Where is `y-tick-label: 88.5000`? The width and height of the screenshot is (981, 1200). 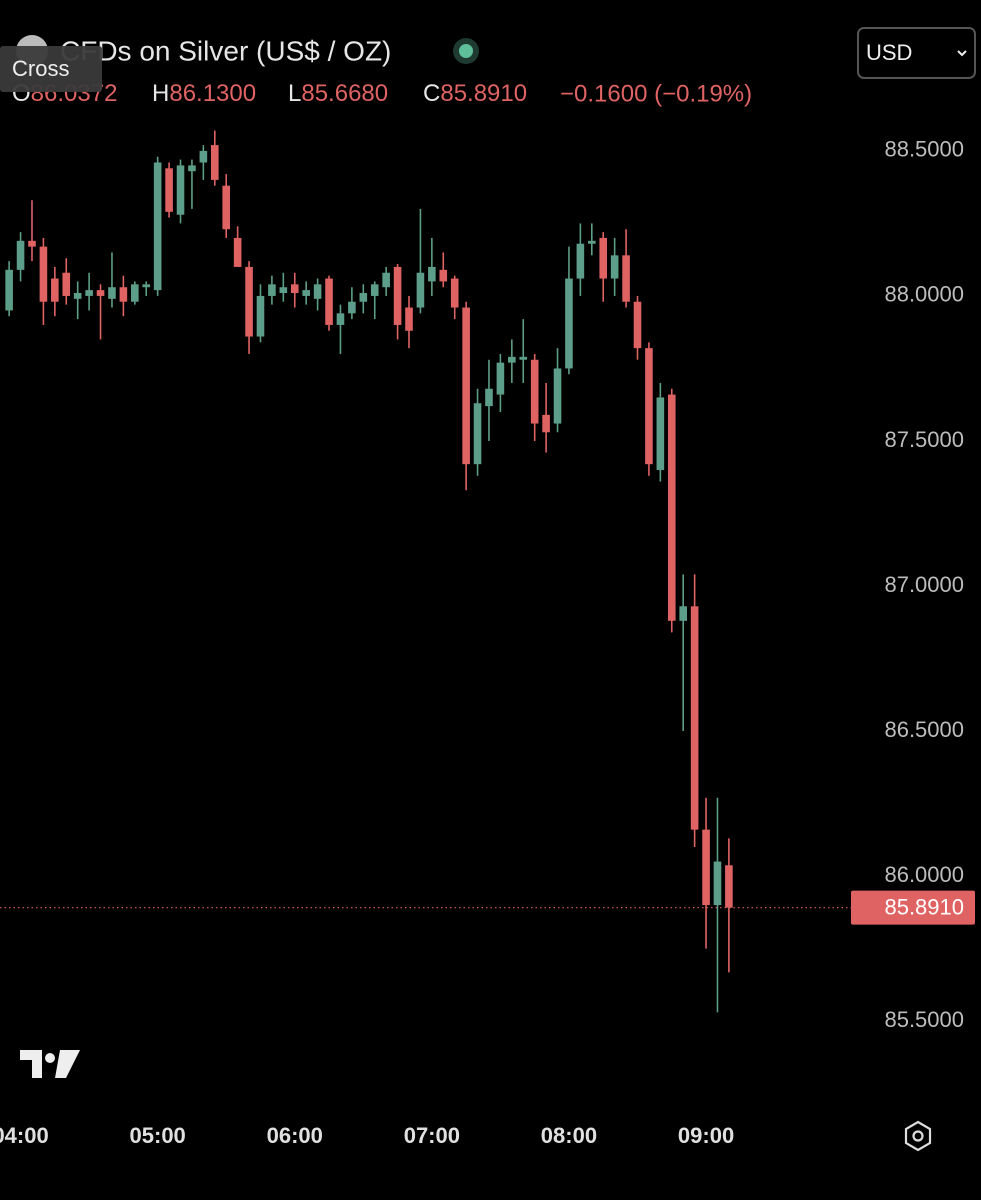
y-tick-label: 88.5000 is located at coordinates (924, 149).